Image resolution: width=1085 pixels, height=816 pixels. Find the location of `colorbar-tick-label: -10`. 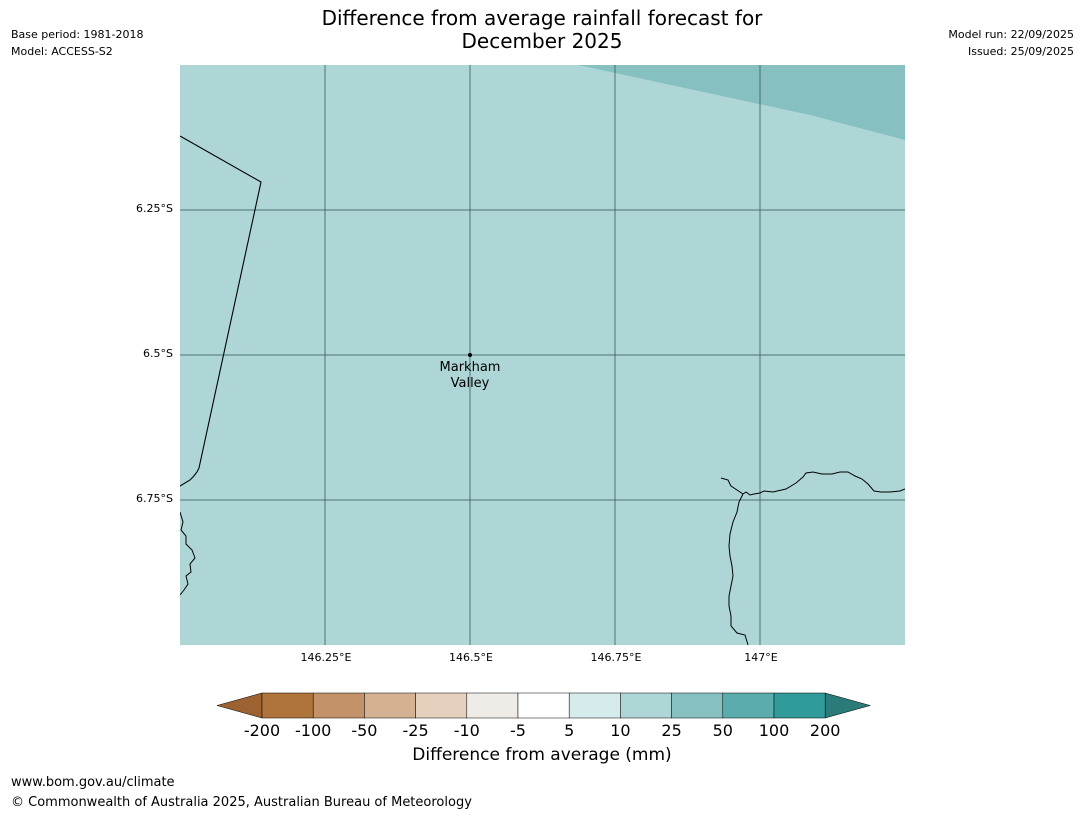

colorbar-tick-label: -10 is located at coordinates (466, 730).